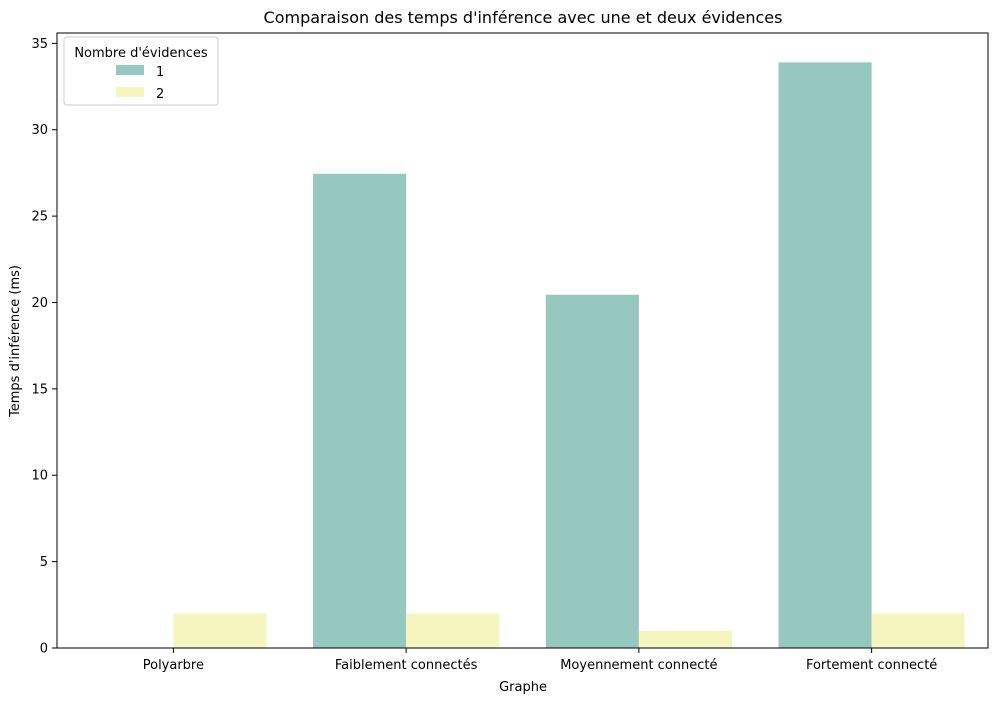 The height and width of the screenshot is (702, 997). What do you see at coordinates (44, 649) in the screenshot?
I see `y-tick-label-0: 0` at bounding box center [44, 649].